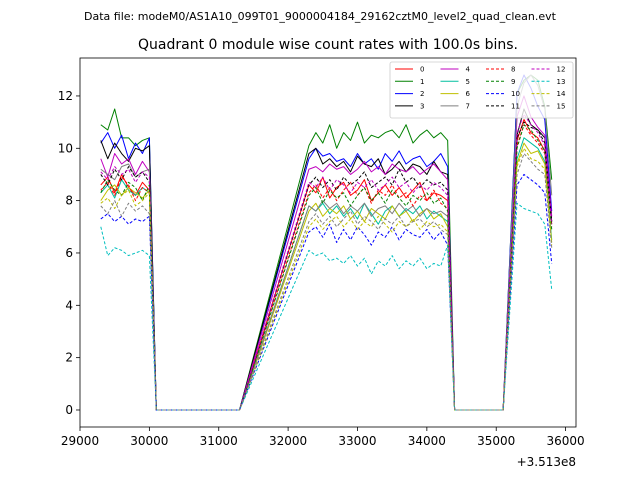 The width and height of the screenshot is (640, 480). I want to click on legend-label-module-4: 4, so click(468, 70).